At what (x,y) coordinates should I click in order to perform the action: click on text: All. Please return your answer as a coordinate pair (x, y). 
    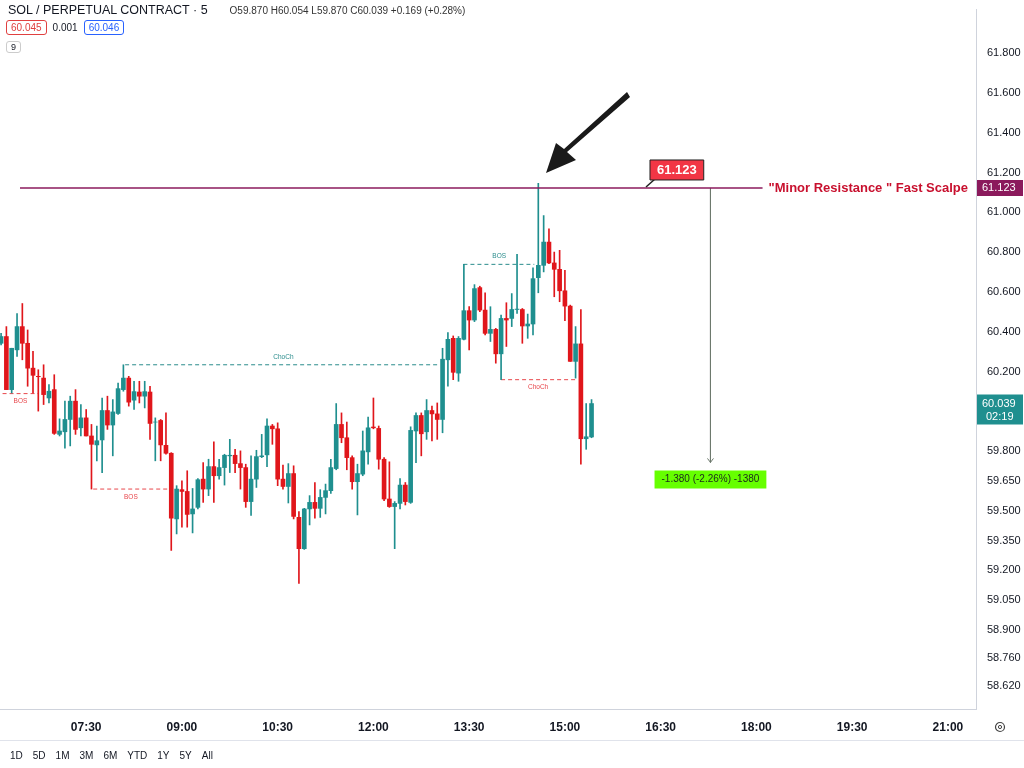
    Looking at the image, I should click on (207, 755).